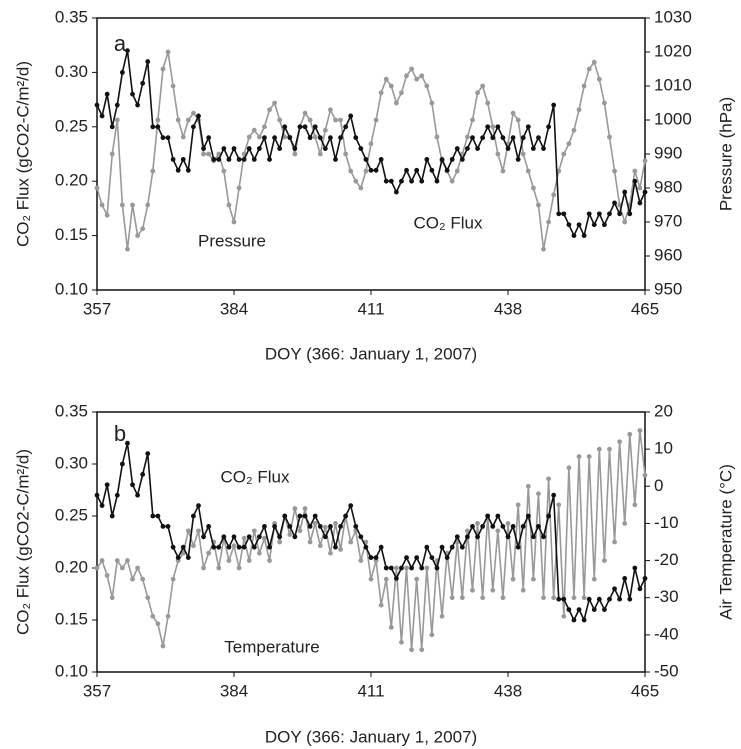 The image size is (741, 749). What do you see at coordinates (673, 118) in the screenshot?
I see `y2-tick-label: 1000` at bounding box center [673, 118].